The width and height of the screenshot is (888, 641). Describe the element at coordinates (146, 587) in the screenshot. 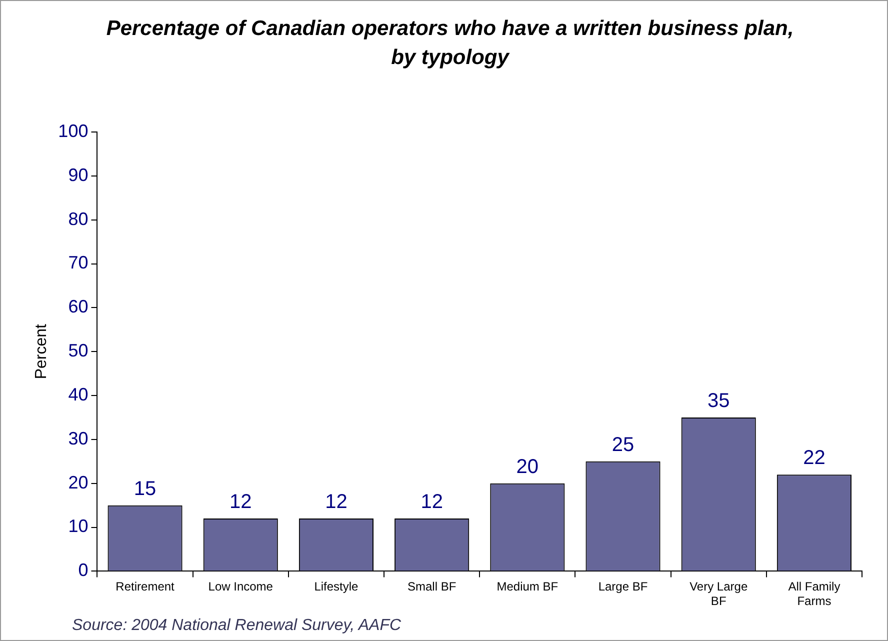

I see `x-tick-label: Retirement` at that location.